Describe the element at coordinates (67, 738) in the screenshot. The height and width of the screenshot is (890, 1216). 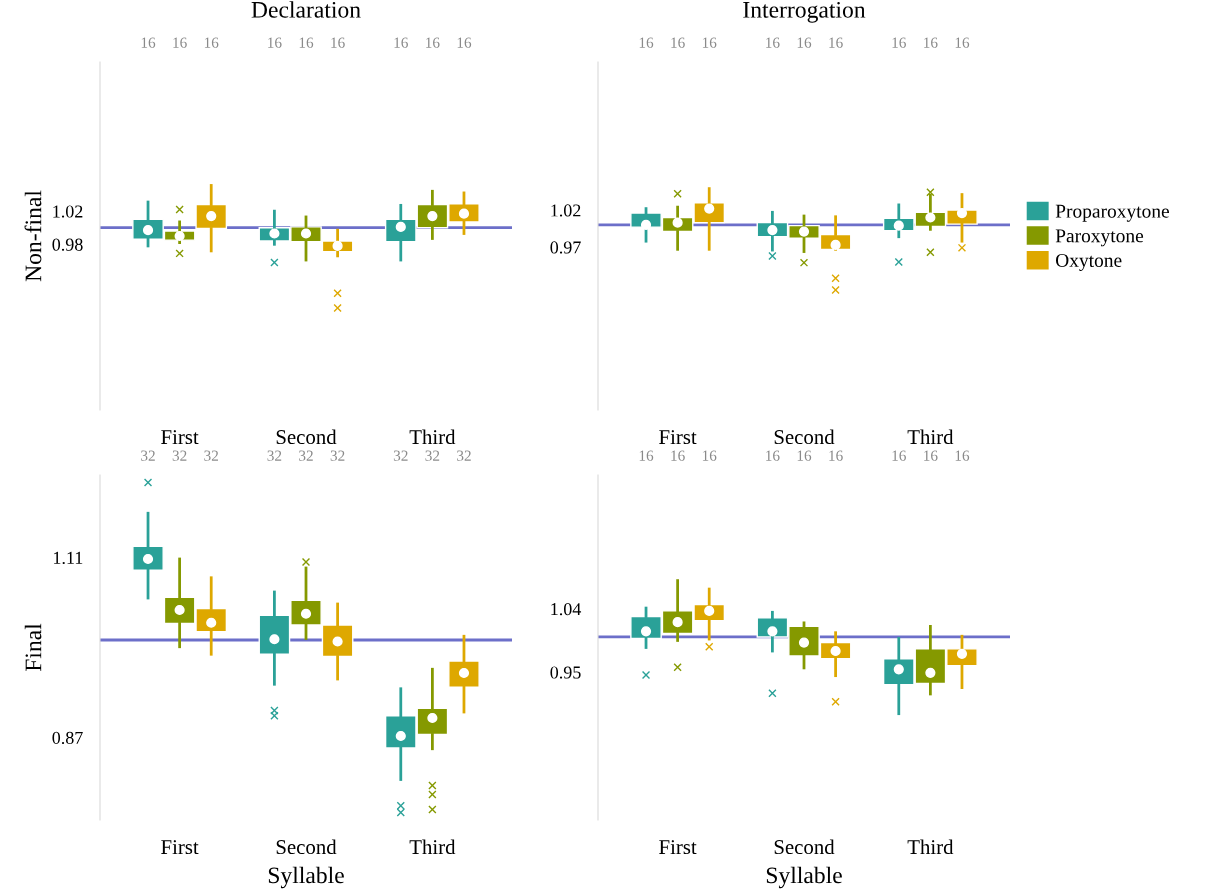
I see `y-tick-label: 0.87` at that location.